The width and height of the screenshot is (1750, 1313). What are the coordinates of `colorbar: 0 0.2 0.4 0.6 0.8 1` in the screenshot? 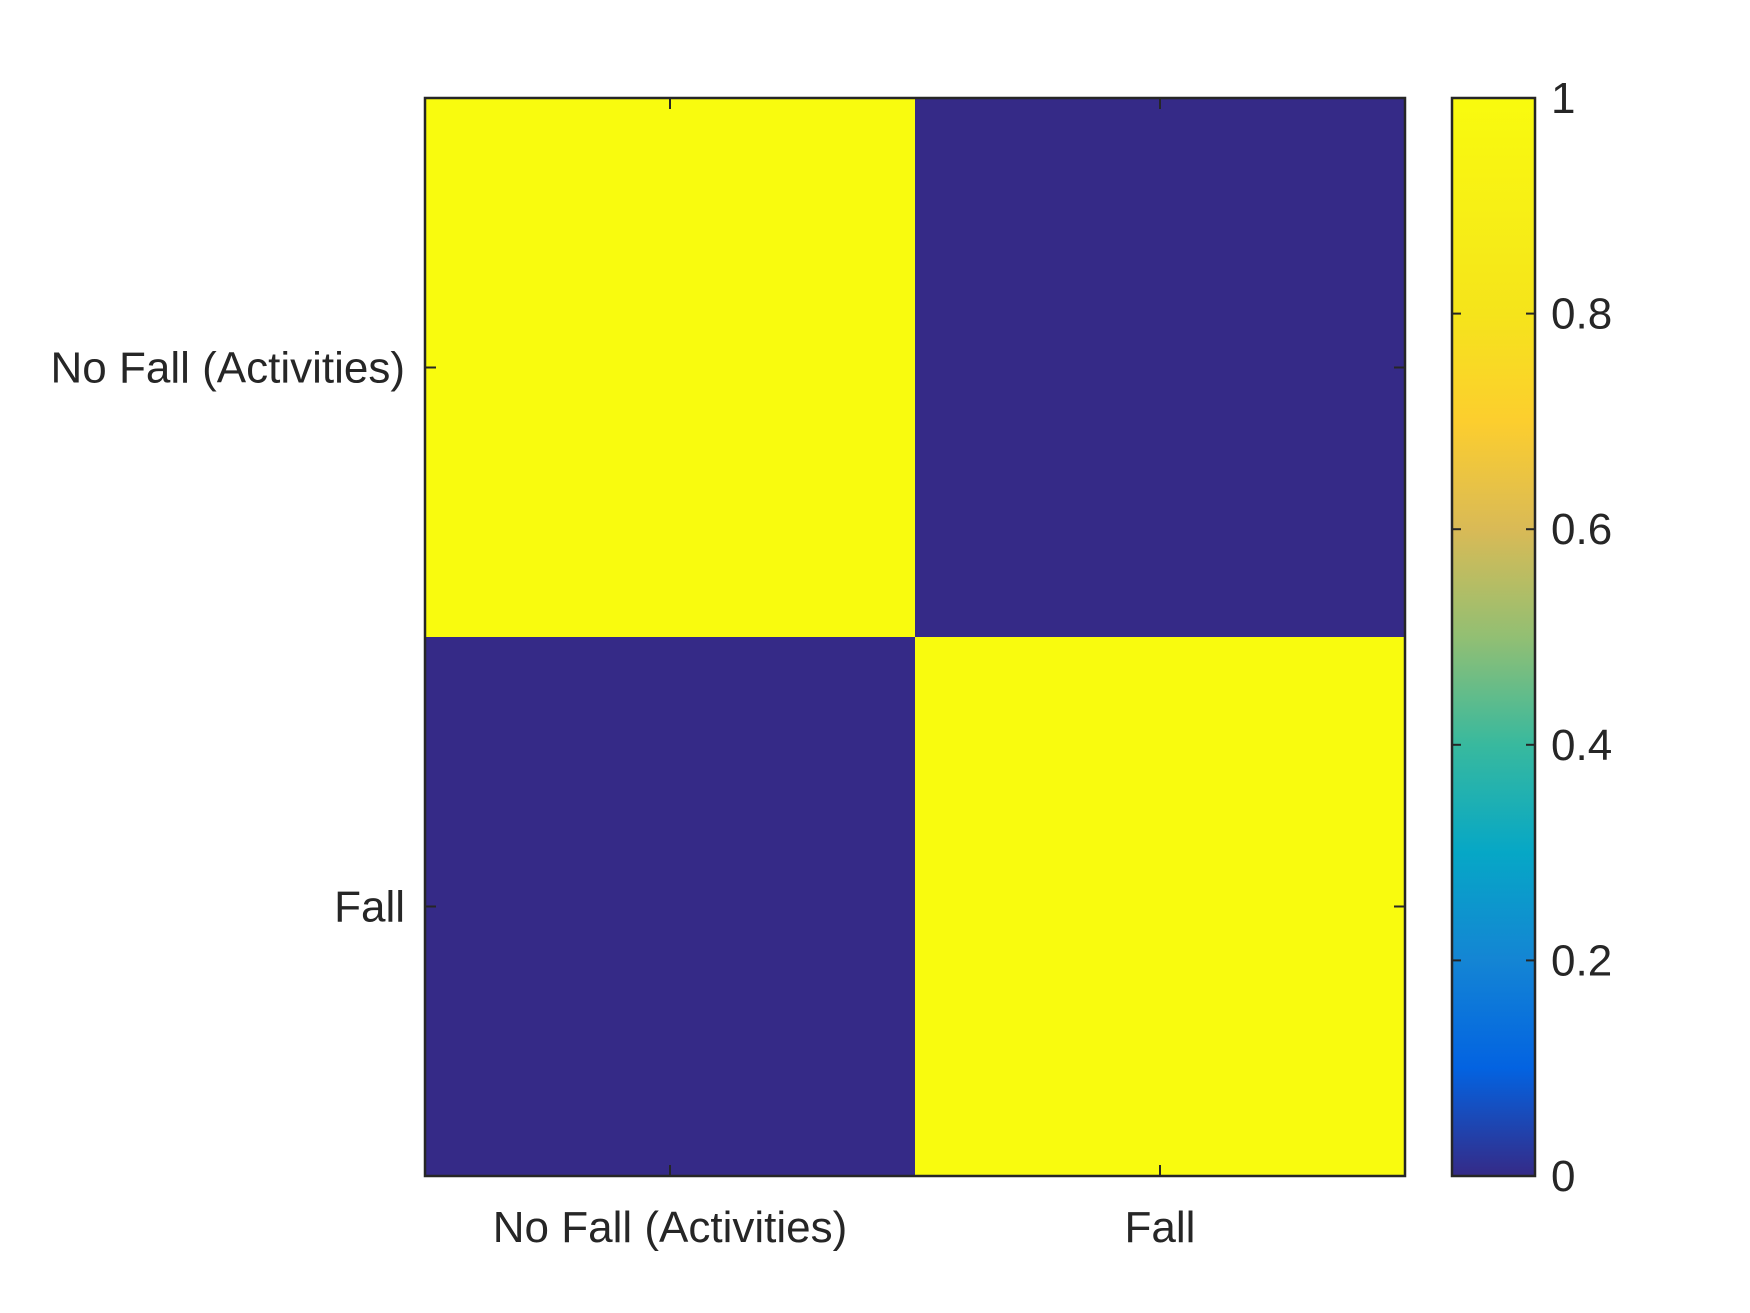 It's located at (1531, 637).